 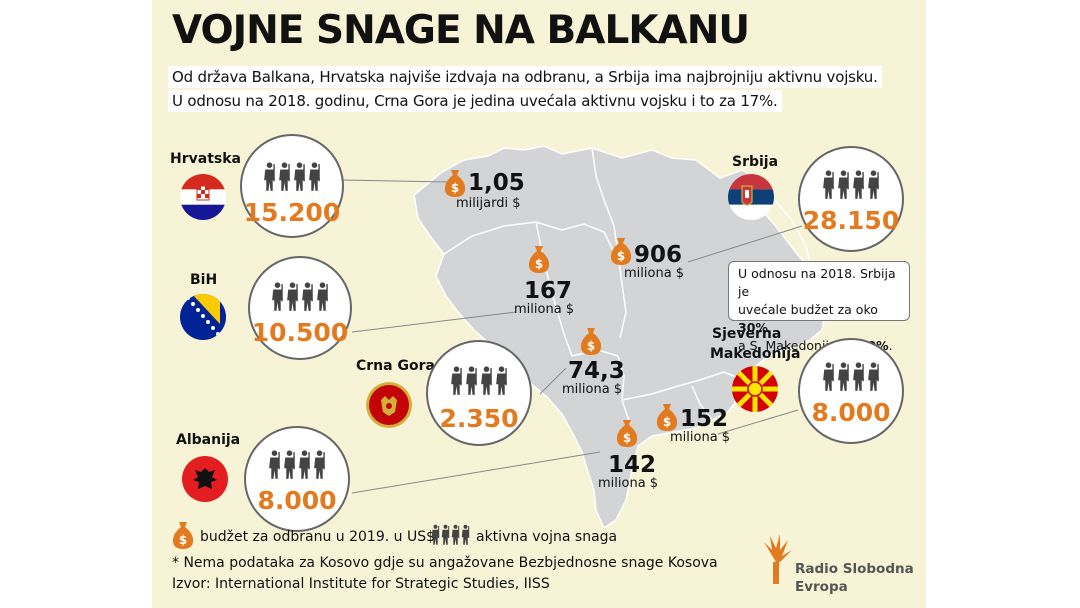 I want to click on country-name-srbija: Srbija, so click(x=755, y=162).